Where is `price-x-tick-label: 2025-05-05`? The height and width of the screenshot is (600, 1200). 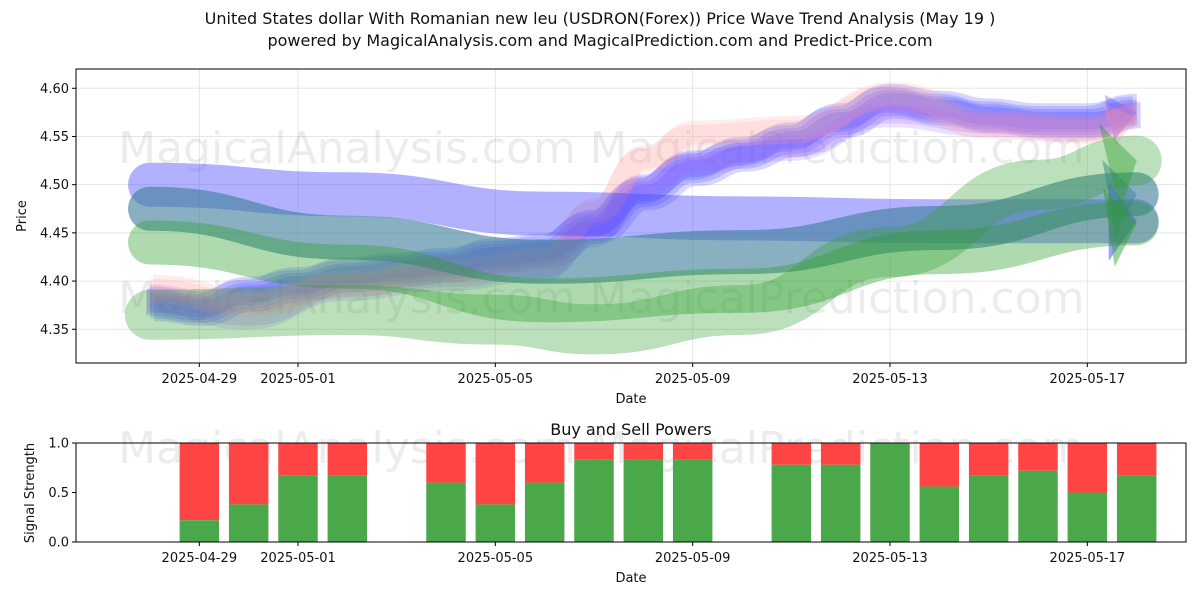
price-x-tick-label: 2025-05-05 is located at coordinates (496, 379).